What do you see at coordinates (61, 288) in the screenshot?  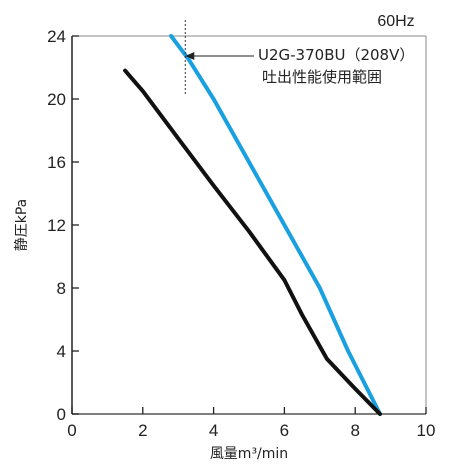 I see `y-tick-label: 8` at bounding box center [61, 288].